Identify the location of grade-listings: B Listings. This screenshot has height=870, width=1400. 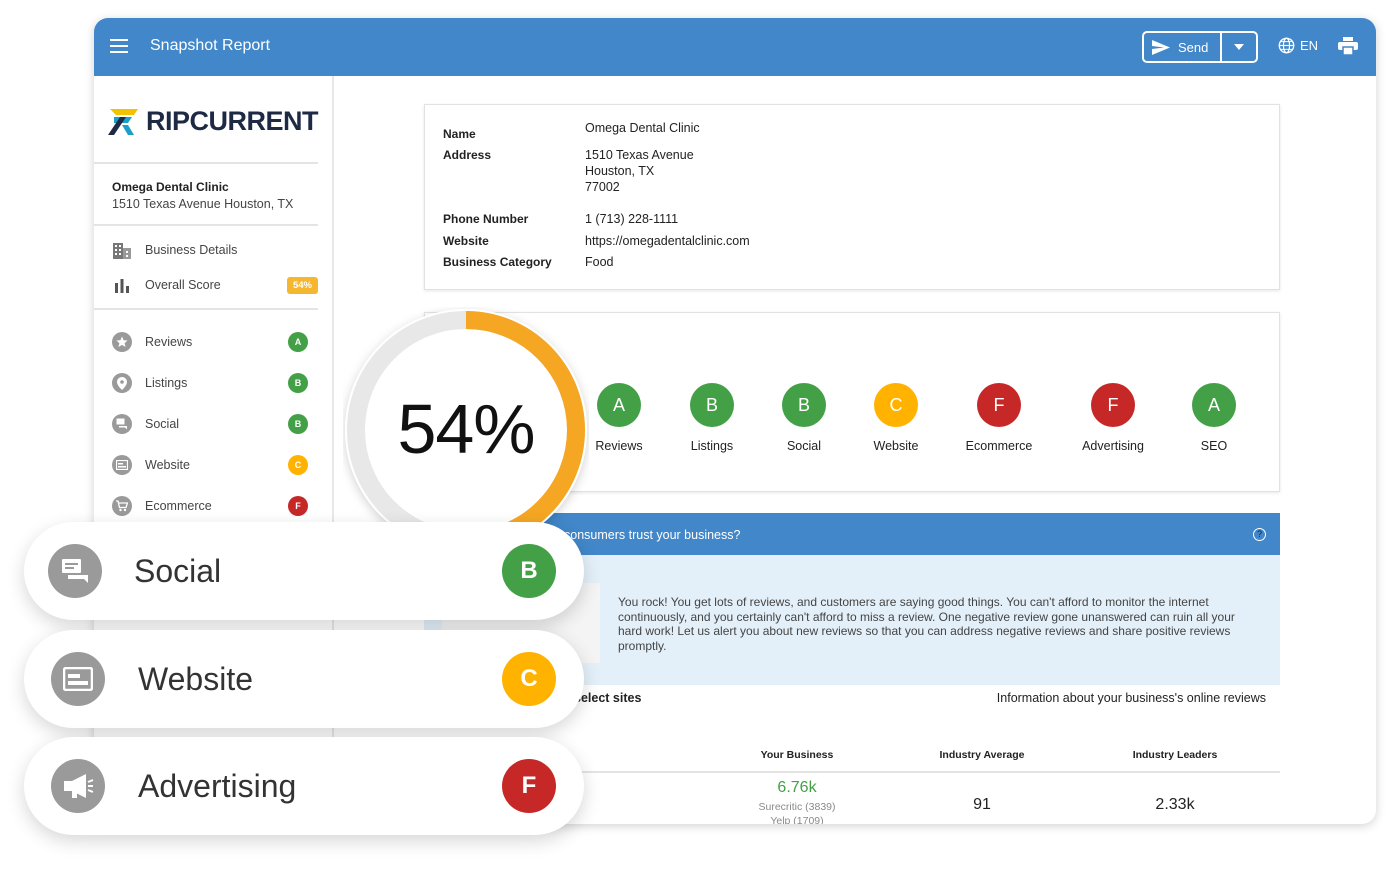
(712, 418).